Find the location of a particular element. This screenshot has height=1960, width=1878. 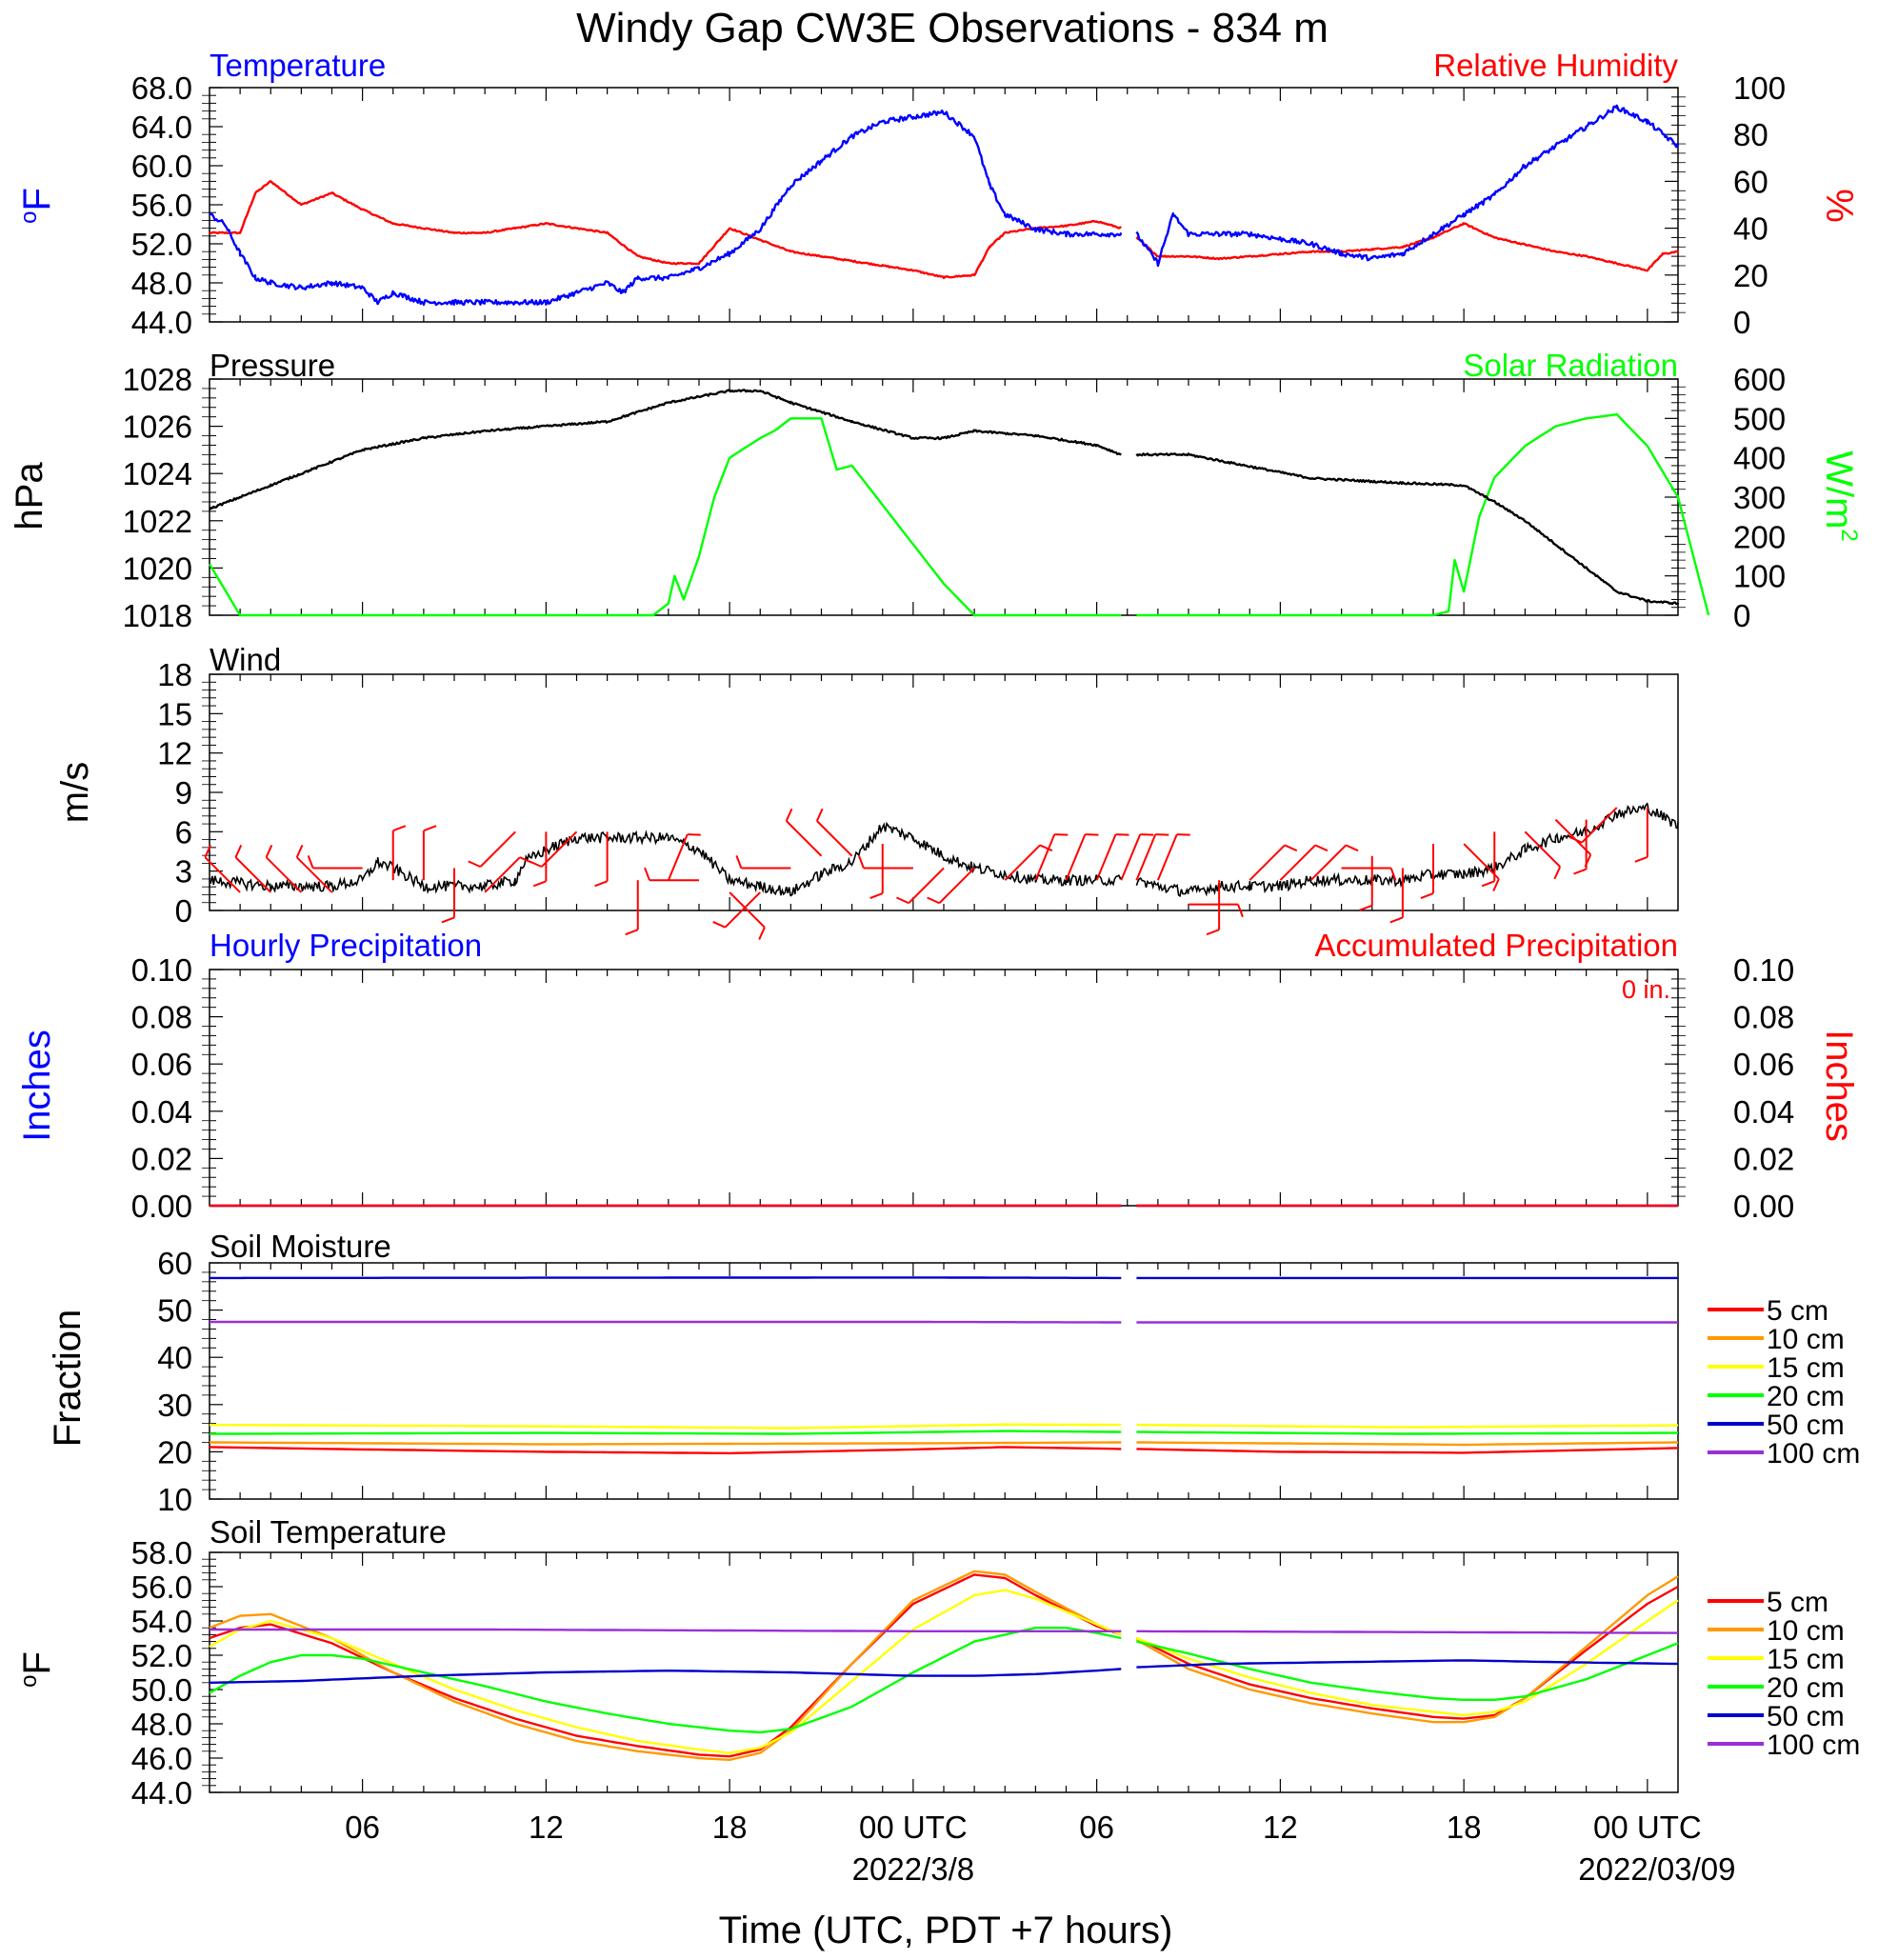

left-axis-ticks: 1018 1020 1022 1024 1026 1028 is located at coordinates (173, 497).